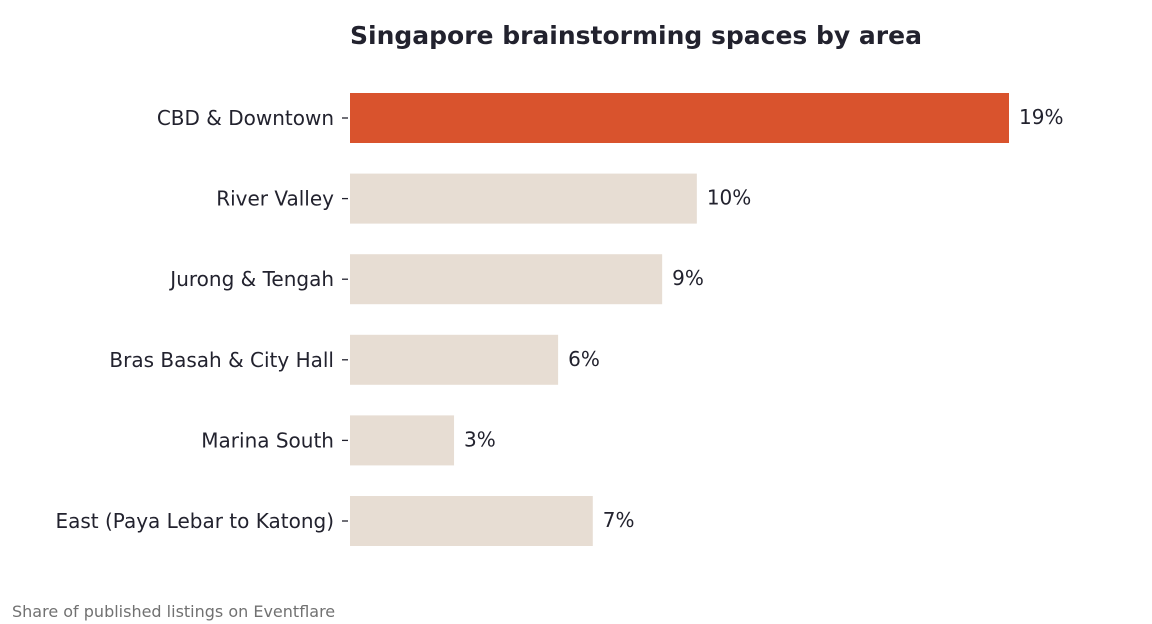 Image resolution: width=1152 pixels, height=624 pixels. I want to click on value-label-bras-basah-and-city-hall: 6%, so click(584, 359).